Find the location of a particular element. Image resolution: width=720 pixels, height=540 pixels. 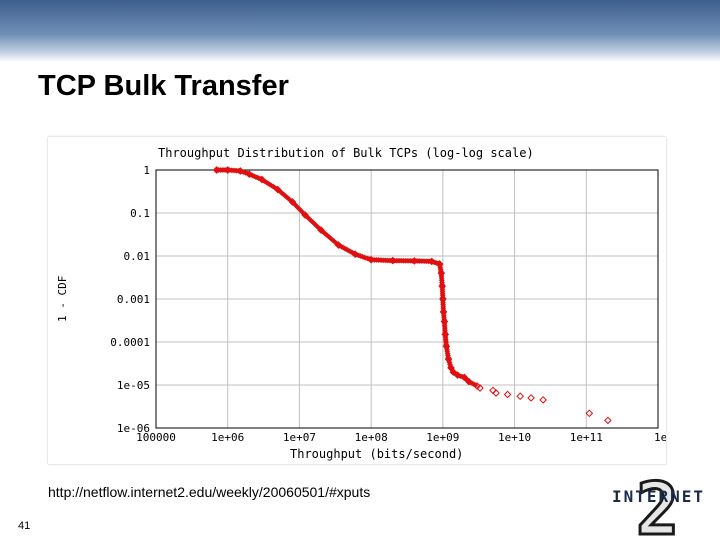

y-tick-label: 1 is located at coordinates (146, 170).